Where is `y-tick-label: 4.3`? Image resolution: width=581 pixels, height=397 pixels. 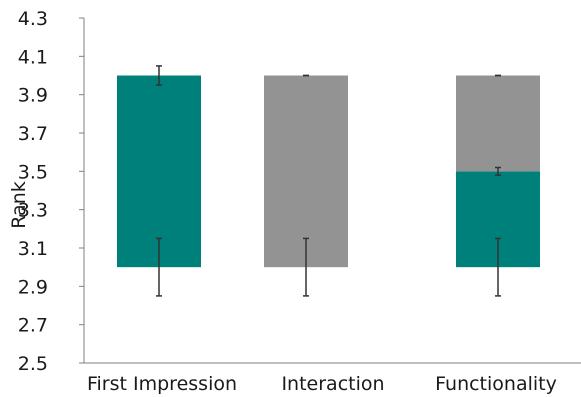 y-tick-label: 4.3 is located at coordinates (33, 19).